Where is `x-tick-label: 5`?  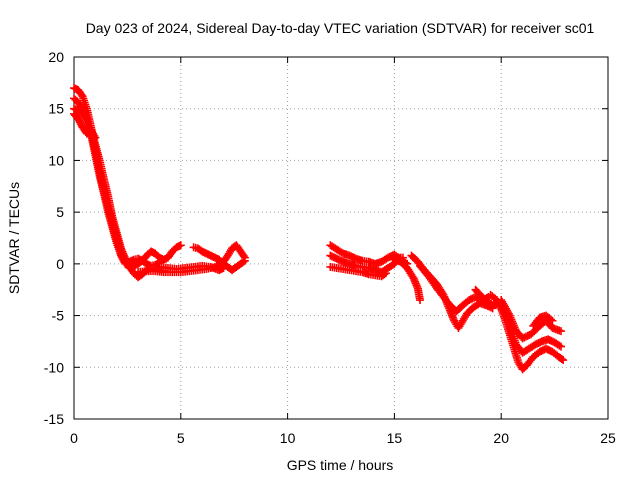
x-tick-label: 5 is located at coordinates (181, 438).